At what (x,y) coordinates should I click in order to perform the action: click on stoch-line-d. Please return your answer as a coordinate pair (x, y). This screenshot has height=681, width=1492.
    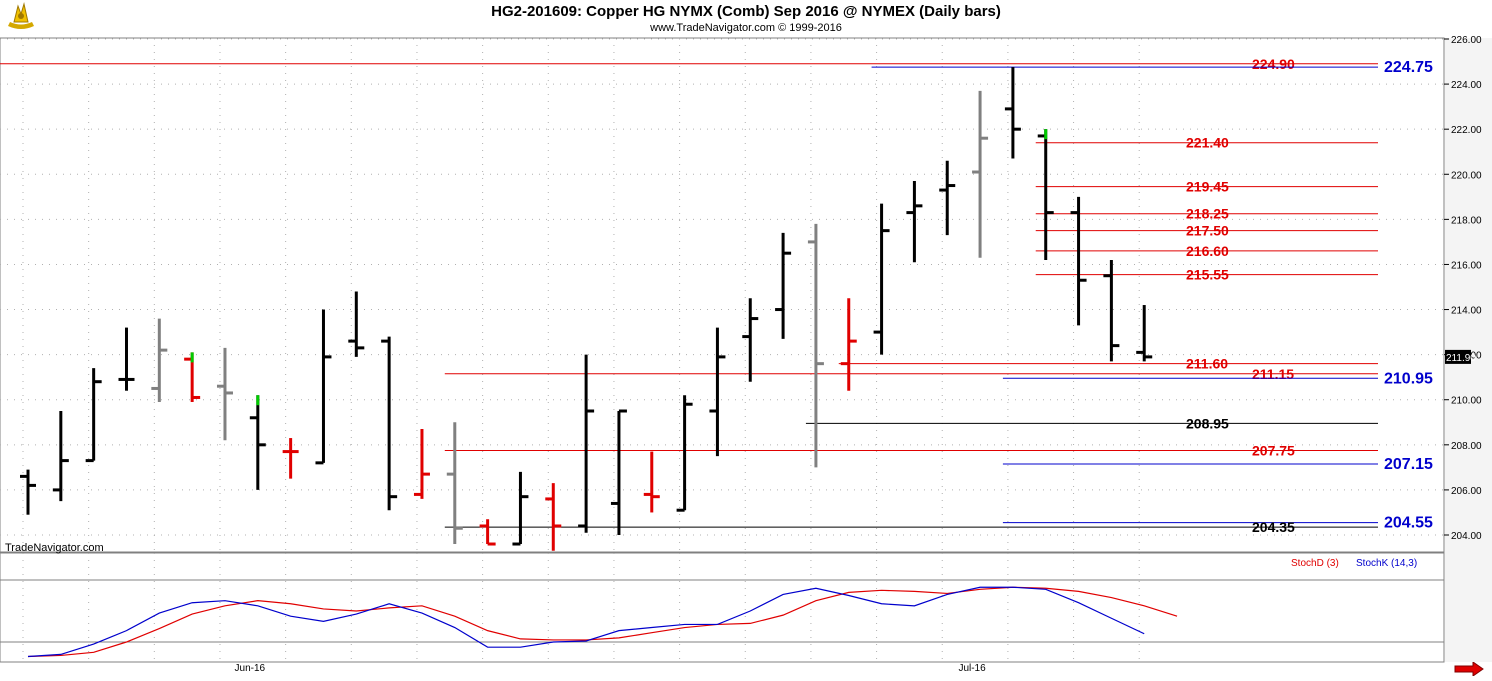
    Looking at the image, I should click on (602, 622).